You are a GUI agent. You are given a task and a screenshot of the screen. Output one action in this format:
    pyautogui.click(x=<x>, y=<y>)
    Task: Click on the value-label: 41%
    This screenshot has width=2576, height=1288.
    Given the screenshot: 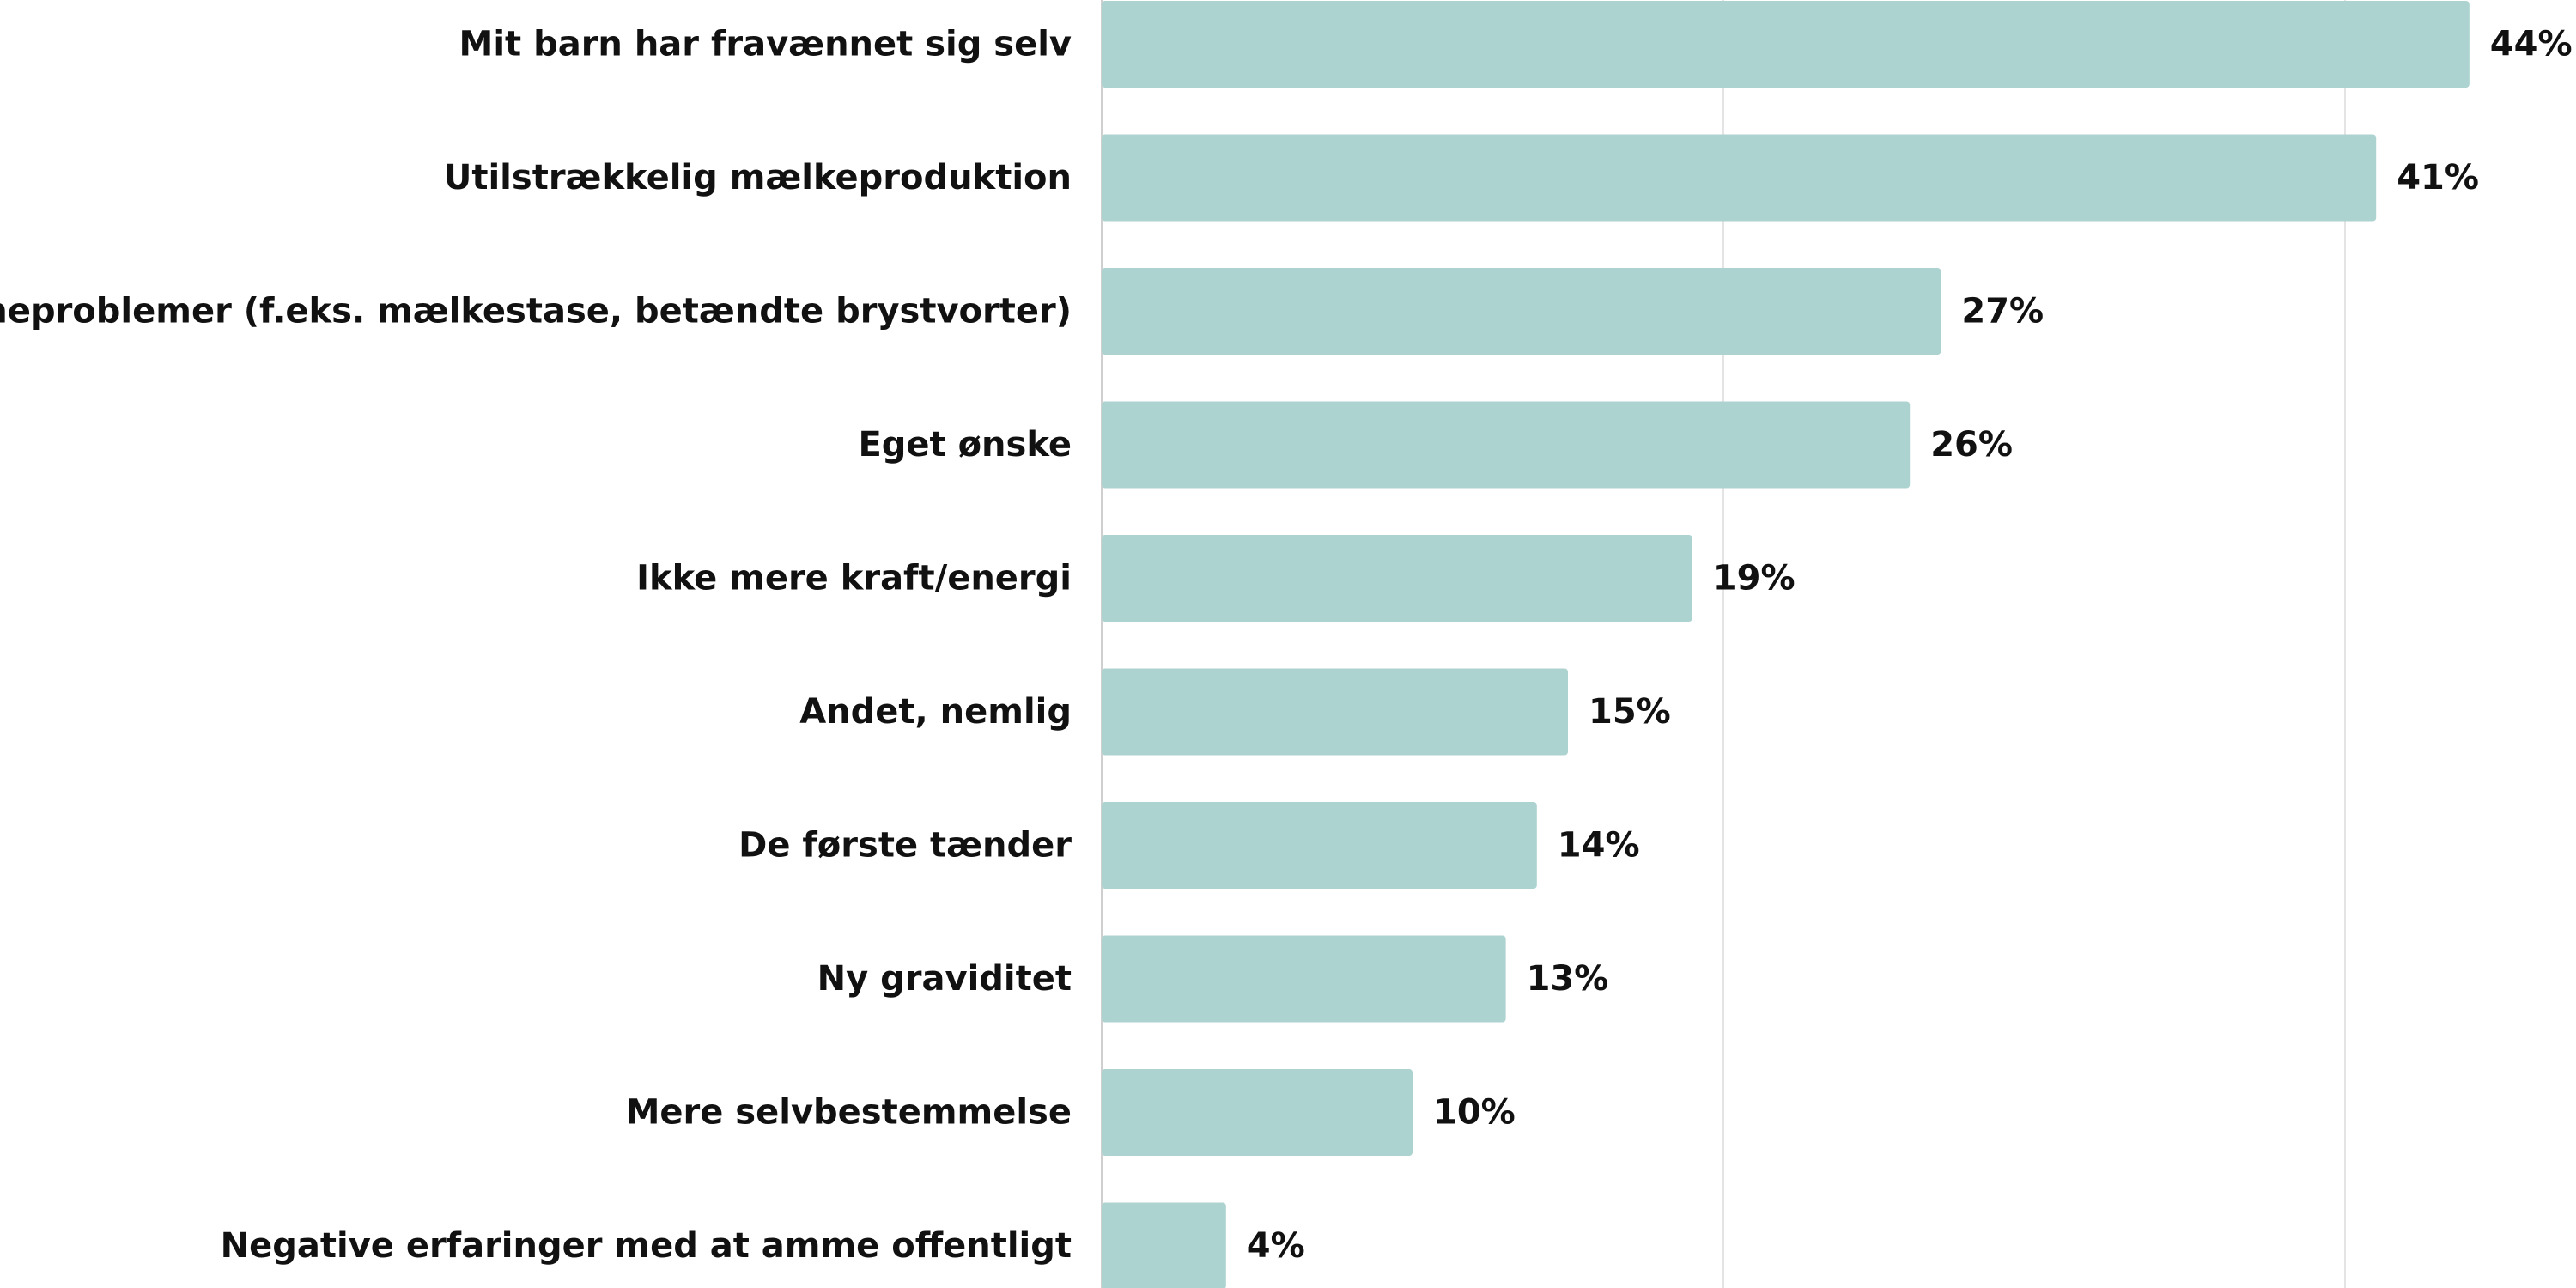 What is the action you would take?
    pyautogui.click(x=2438, y=177)
    